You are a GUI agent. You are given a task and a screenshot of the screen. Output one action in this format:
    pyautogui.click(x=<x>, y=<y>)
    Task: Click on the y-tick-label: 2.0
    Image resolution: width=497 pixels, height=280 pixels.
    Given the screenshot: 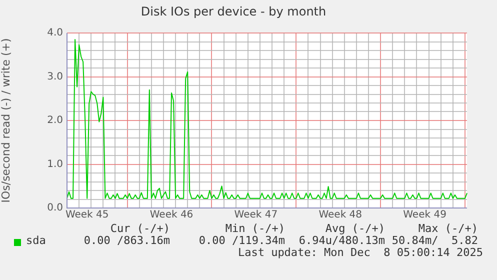 What is the action you would take?
    pyautogui.click(x=55, y=120)
    